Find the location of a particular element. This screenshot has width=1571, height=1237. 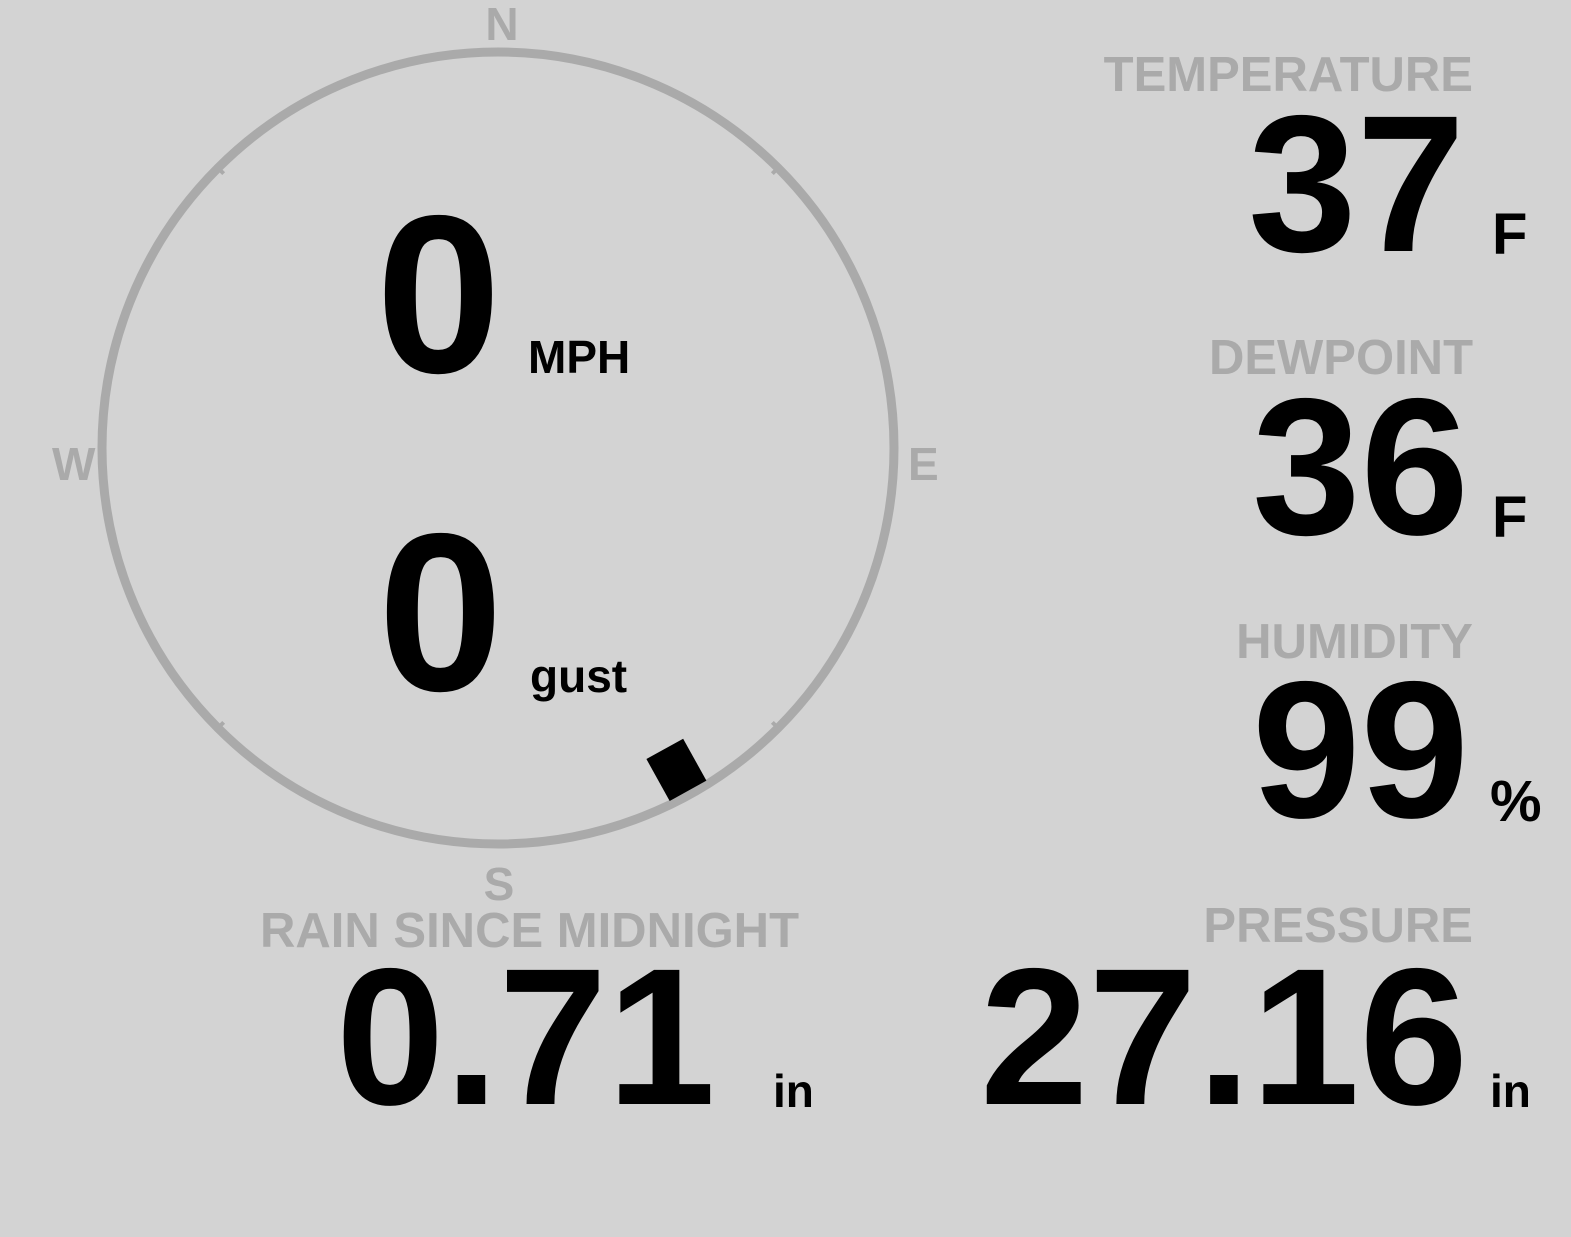

wind-gust-value: 0 is located at coordinates (441, 612).